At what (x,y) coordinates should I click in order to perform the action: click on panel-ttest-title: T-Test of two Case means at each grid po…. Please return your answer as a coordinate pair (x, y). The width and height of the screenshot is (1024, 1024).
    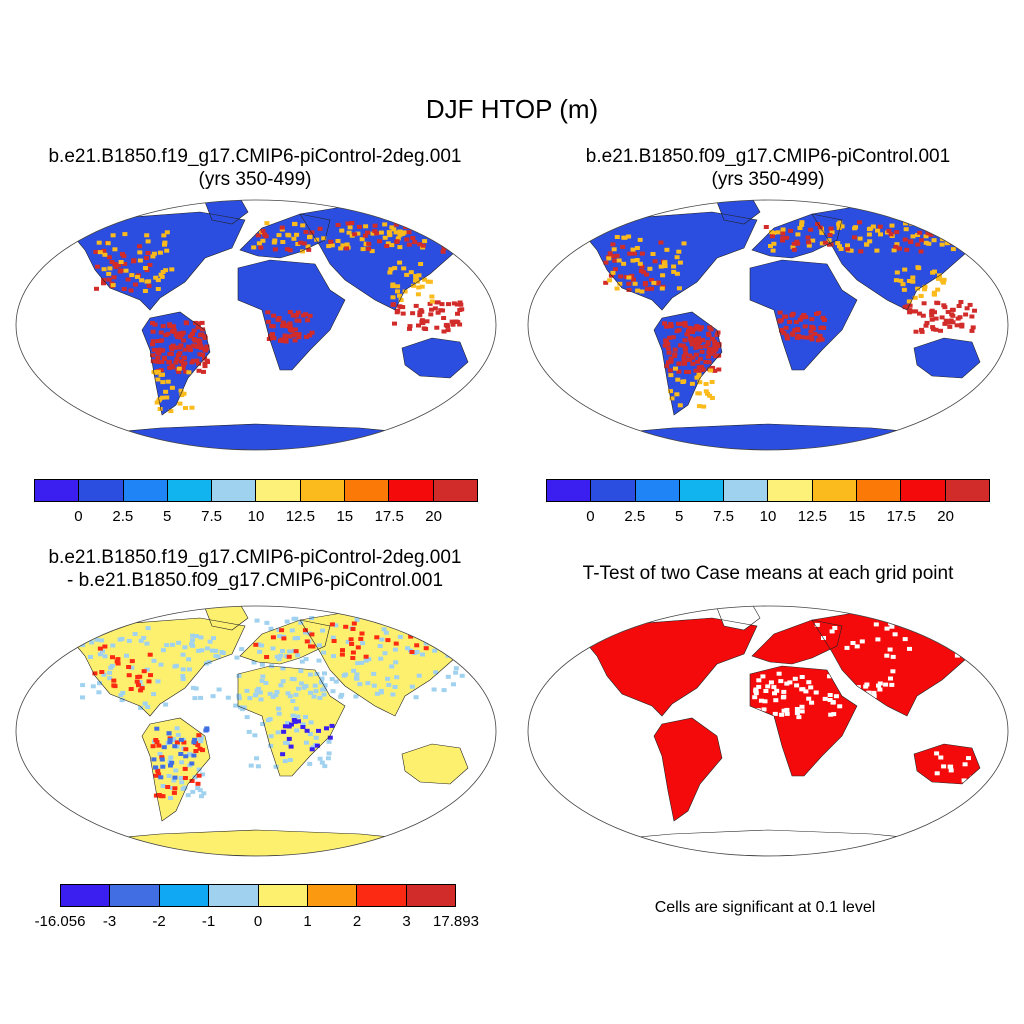
    Looking at the image, I should click on (768, 573).